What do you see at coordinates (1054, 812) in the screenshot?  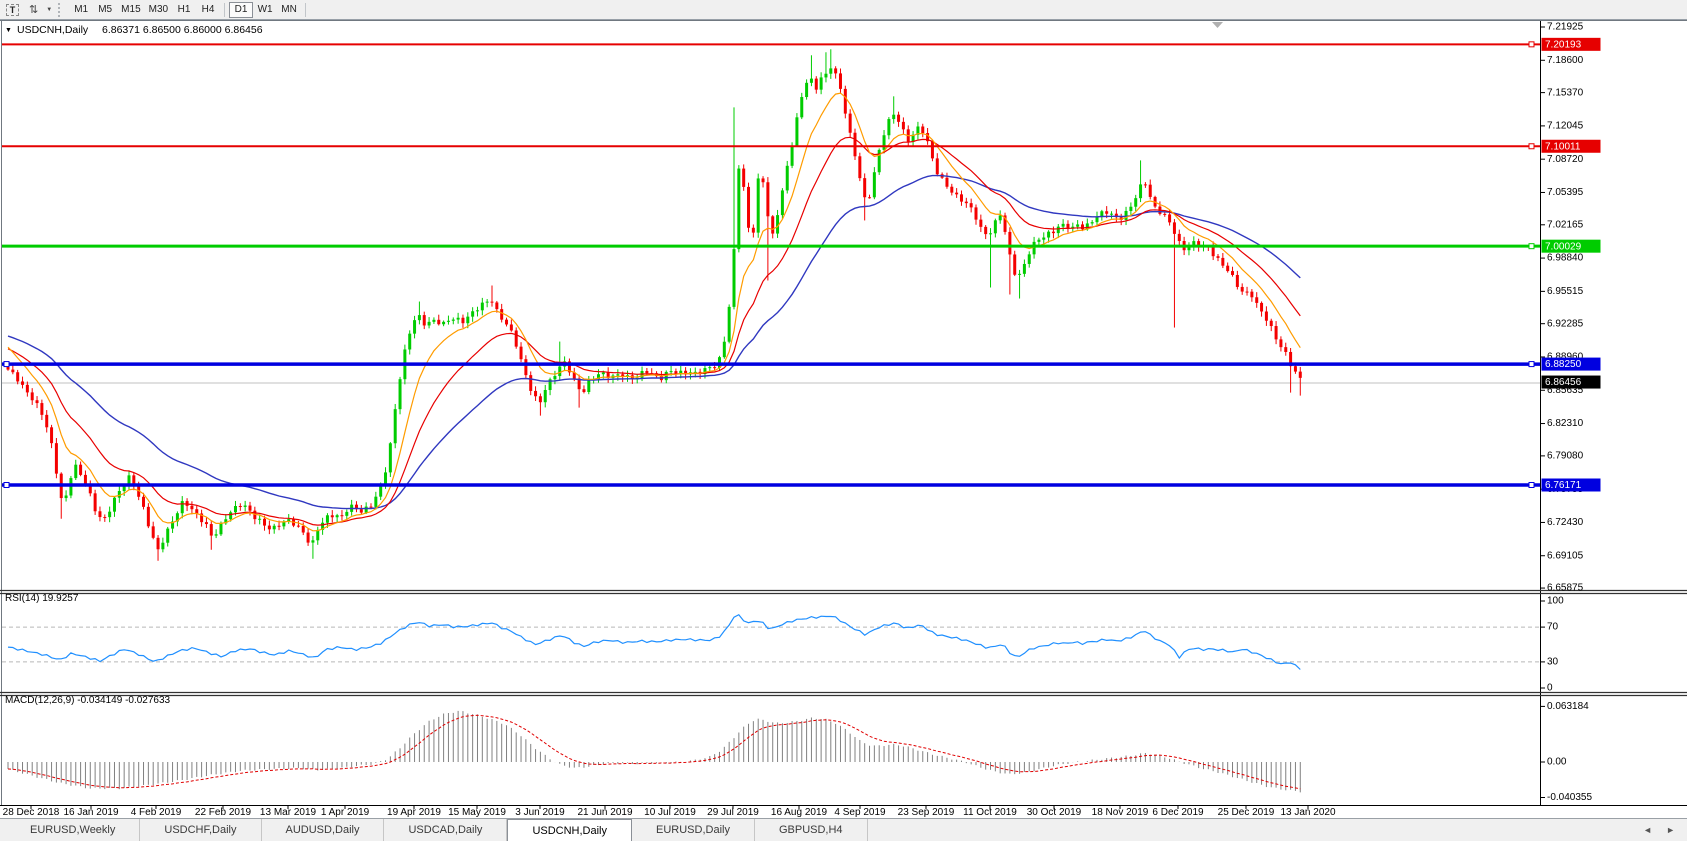 I see `svg-text: 30 Oct 2019` at bounding box center [1054, 812].